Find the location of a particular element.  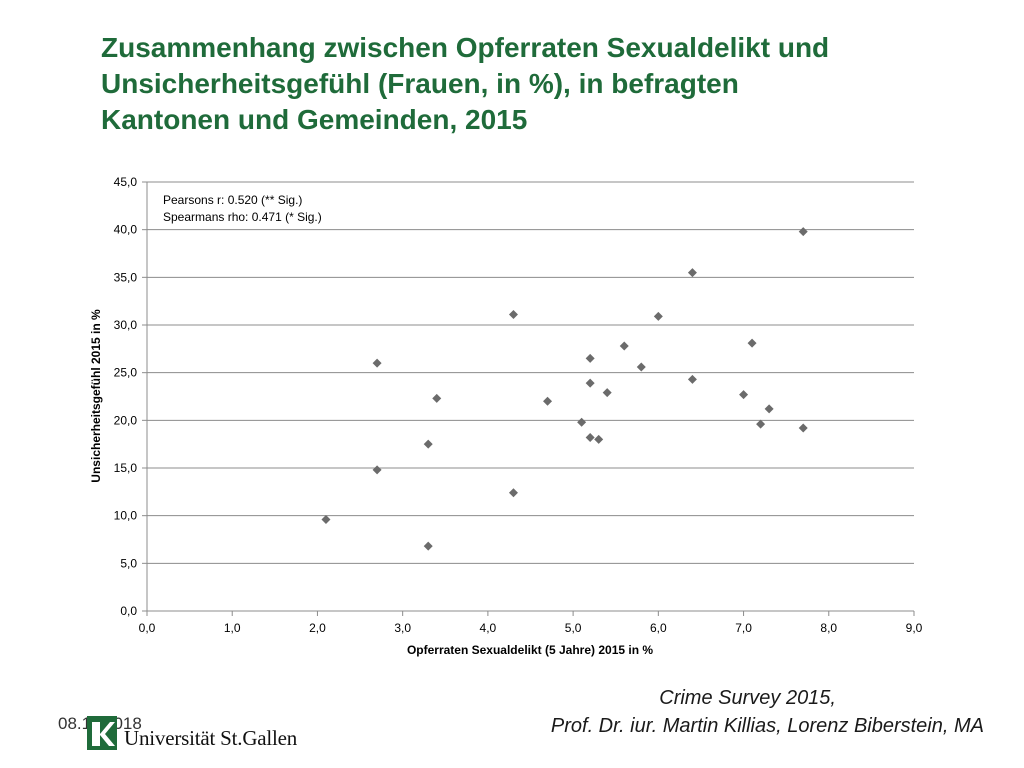

spearman-annotation: Spearmans rho: 0.471 (* Sig.) is located at coordinates (242, 217).